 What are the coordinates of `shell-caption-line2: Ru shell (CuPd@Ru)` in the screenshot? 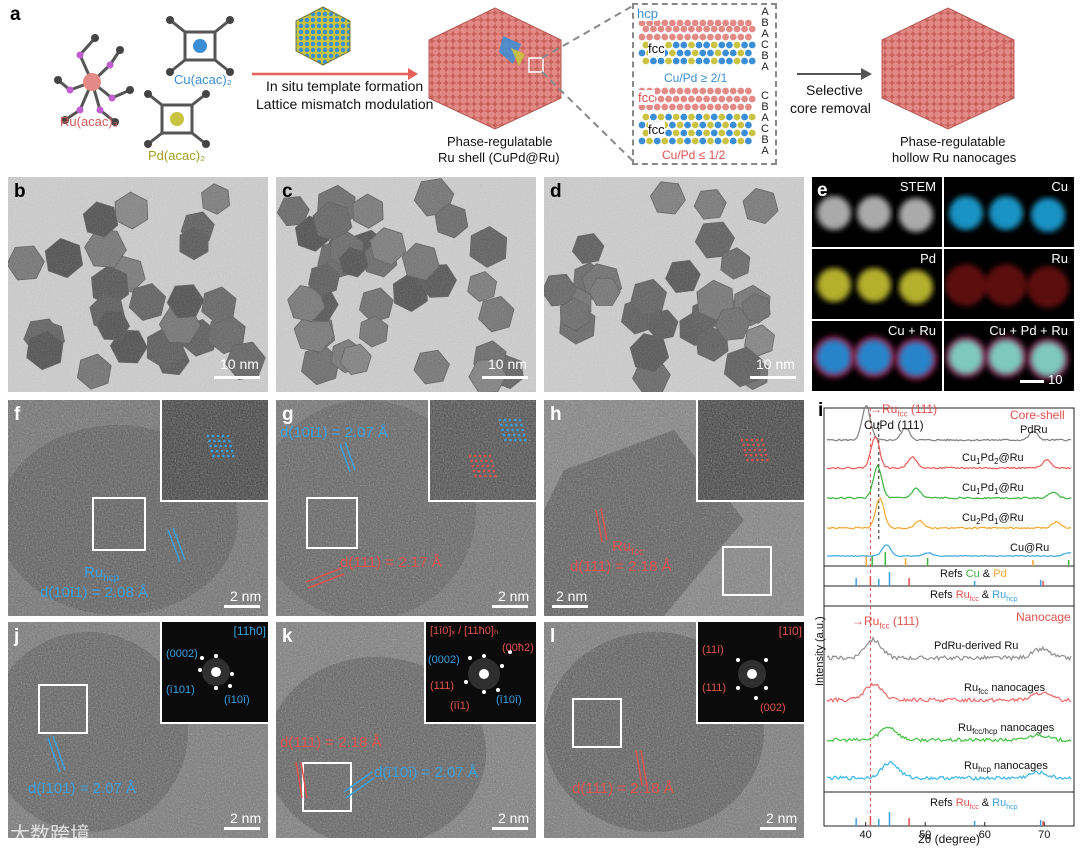 It's located at (499, 157).